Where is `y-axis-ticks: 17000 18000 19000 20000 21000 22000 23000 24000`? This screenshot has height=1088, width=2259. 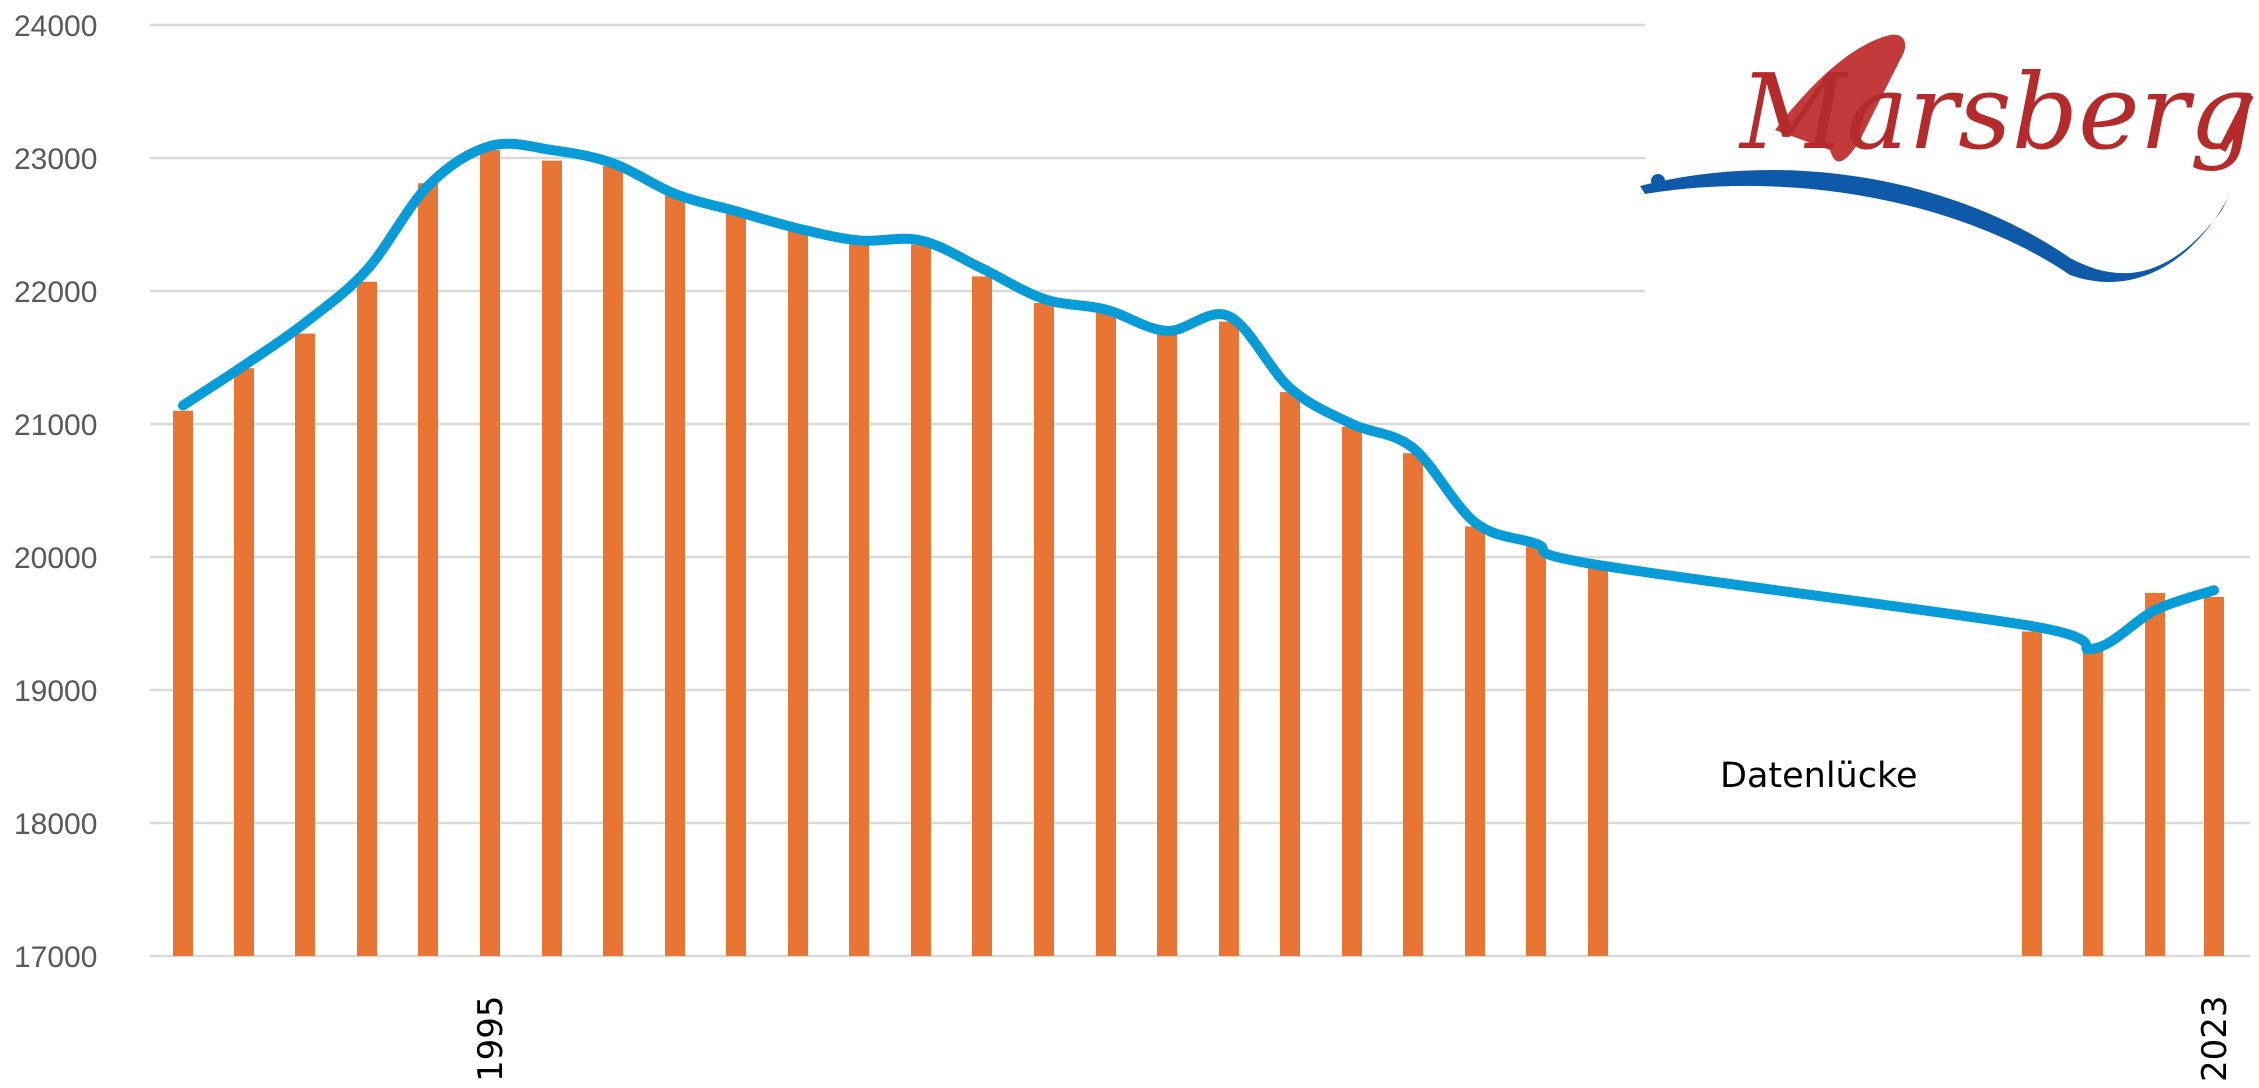 y-axis-ticks: 17000 18000 19000 20000 21000 22000 23000 24000 is located at coordinates (55, 492).